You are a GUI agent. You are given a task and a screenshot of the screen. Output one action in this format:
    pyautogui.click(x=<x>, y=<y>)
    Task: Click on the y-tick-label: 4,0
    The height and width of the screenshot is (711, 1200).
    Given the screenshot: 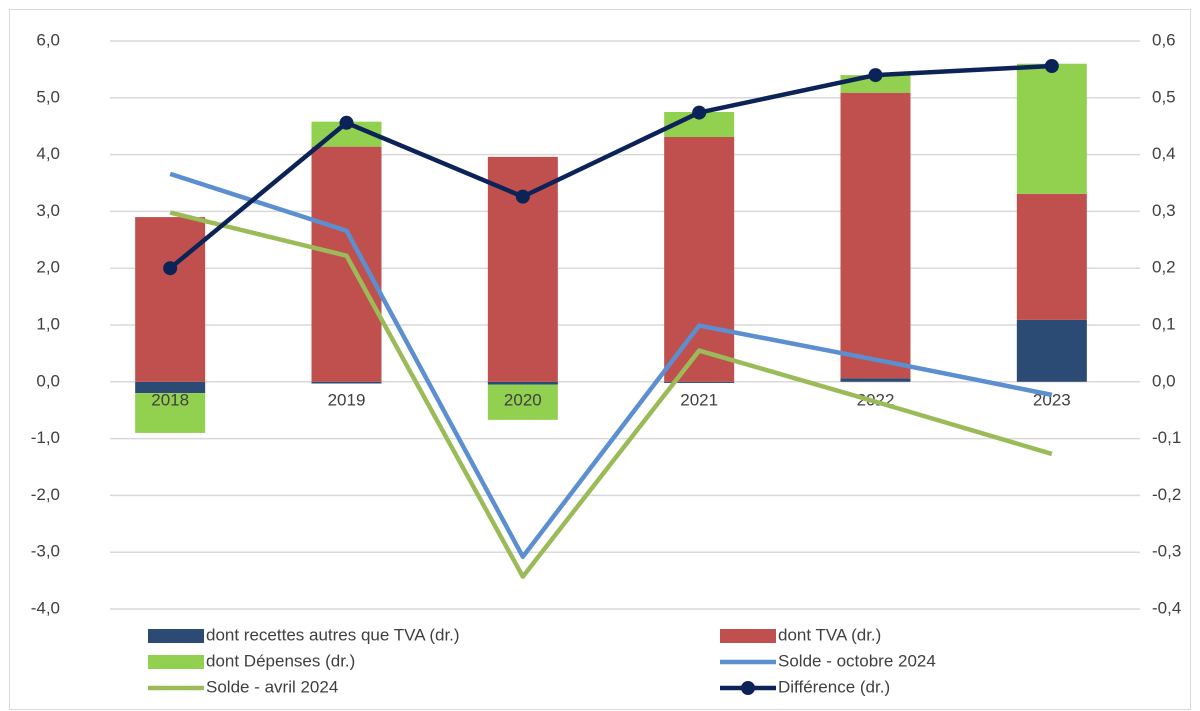 What is the action you would take?
    pyautogui.click(x=48, y=153)
    